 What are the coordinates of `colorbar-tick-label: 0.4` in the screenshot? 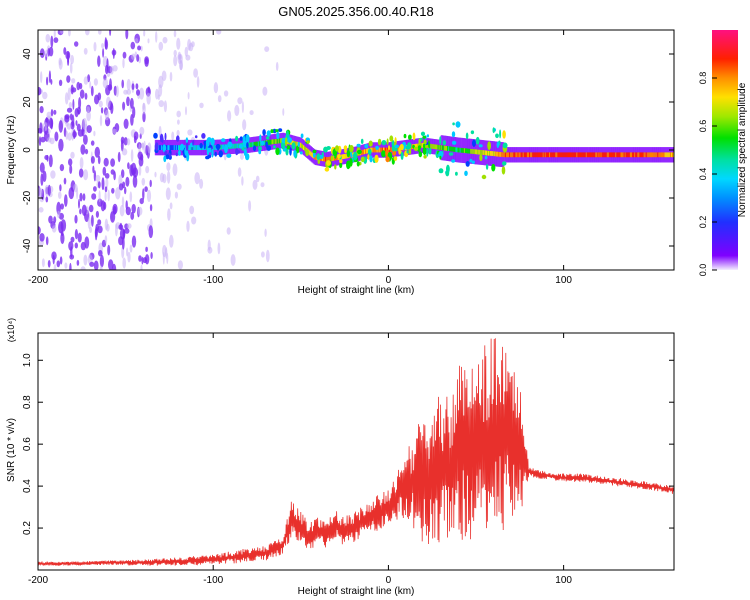 It's located at (703, 174).